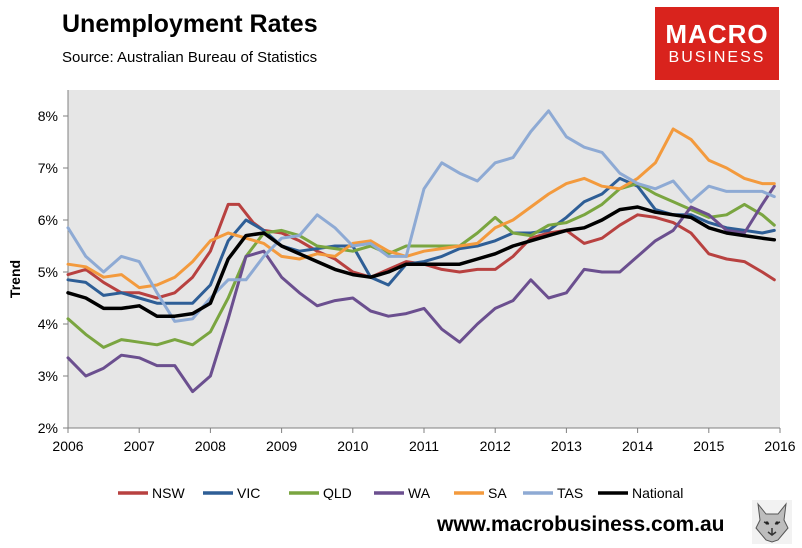  Describe the element at coordinates (717, 57) in the screenshot. I see `logo-line2: BUSINESS` at that location.